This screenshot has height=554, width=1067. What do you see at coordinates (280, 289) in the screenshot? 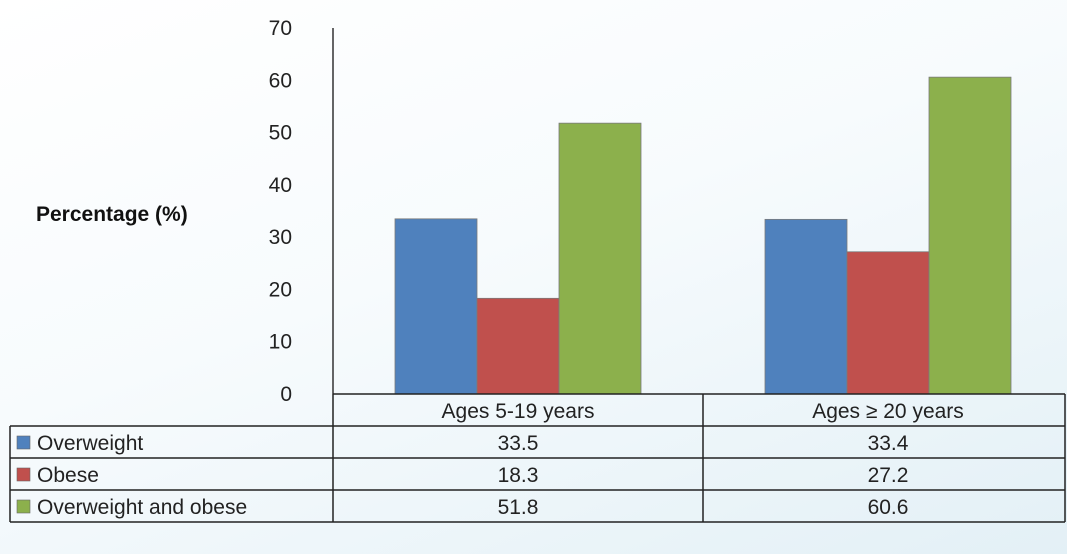
I see `y-tick-label-2: 20` at bounding box center [280, 289].